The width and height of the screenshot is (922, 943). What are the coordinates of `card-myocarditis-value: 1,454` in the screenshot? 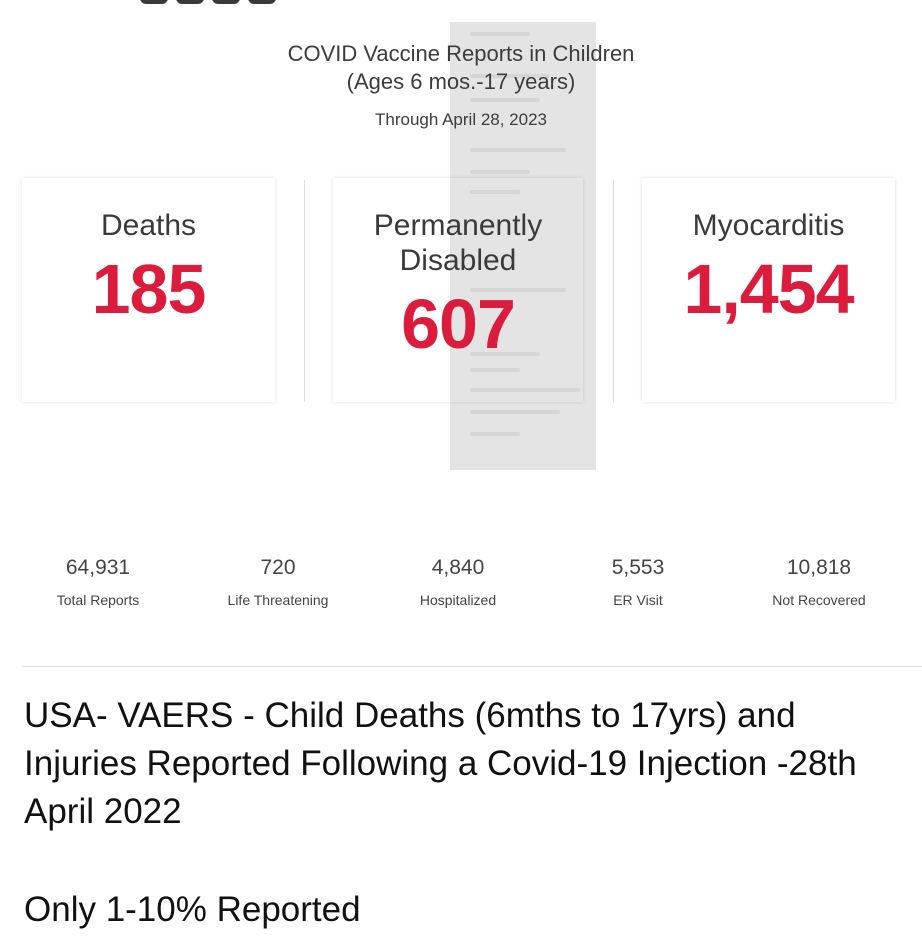 It's located at (768, 289).